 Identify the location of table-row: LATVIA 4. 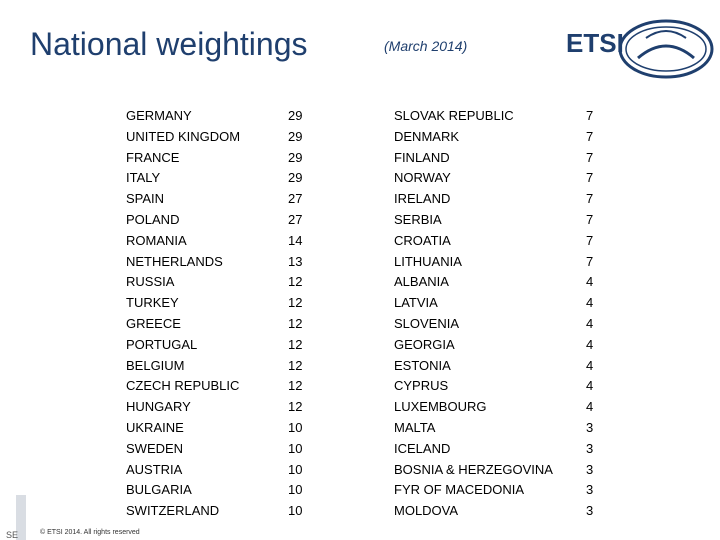
(505, 303).